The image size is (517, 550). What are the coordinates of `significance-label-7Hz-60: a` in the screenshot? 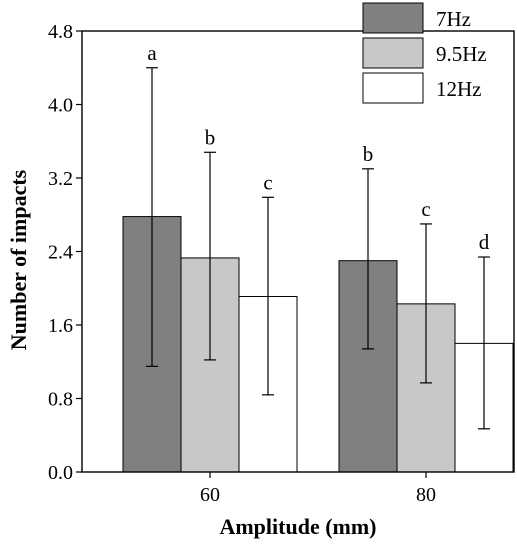 It's located at (152, 53).